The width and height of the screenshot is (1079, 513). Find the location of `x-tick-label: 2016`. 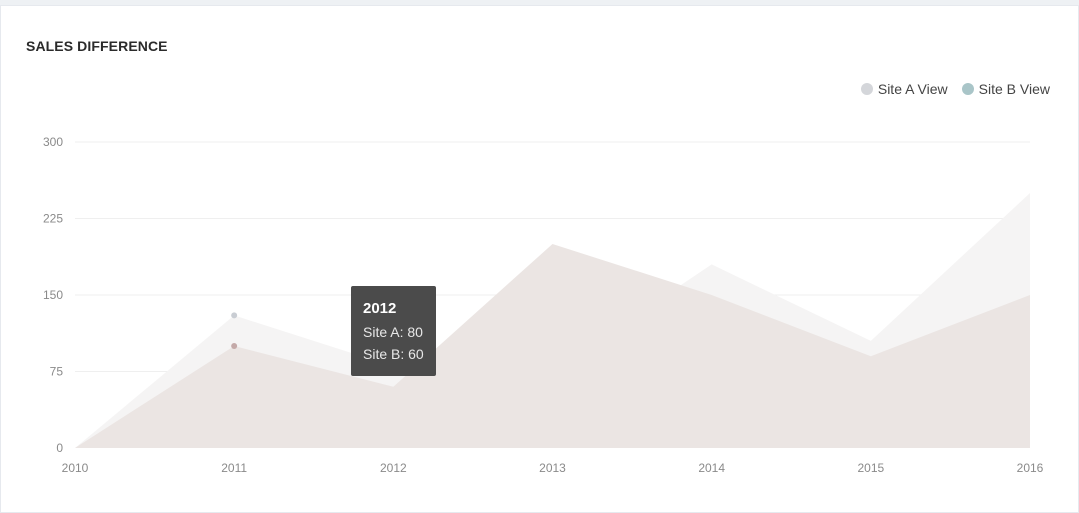

x-tick-label: 2016 is located at coordinates (1030, 468).